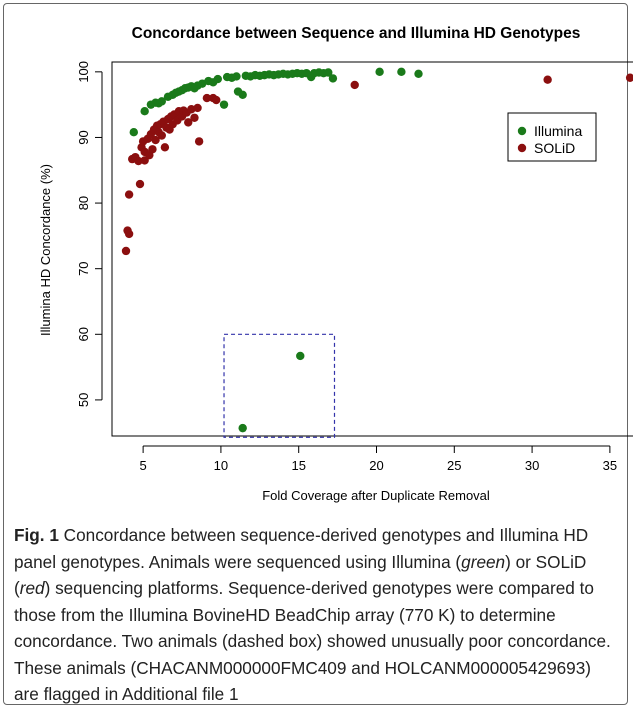  What do you see at coordinates (532, 465) in the screenshot?
I see `x-tick-label: 30` at bounding box center [532, 465].